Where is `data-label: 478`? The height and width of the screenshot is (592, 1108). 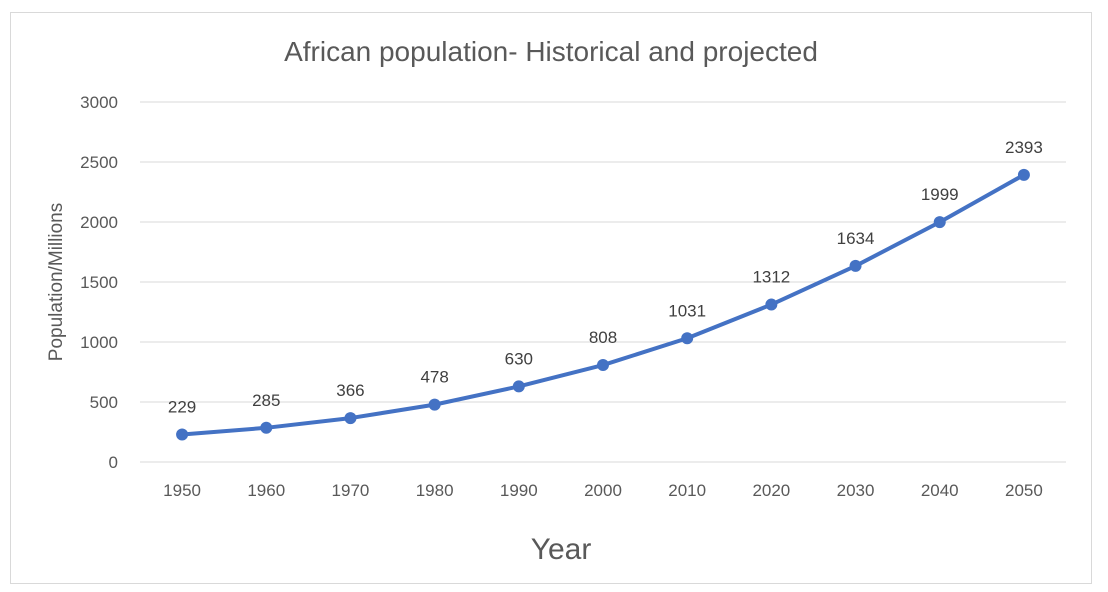 data-label: 478 is located at coordinates (434, 377).